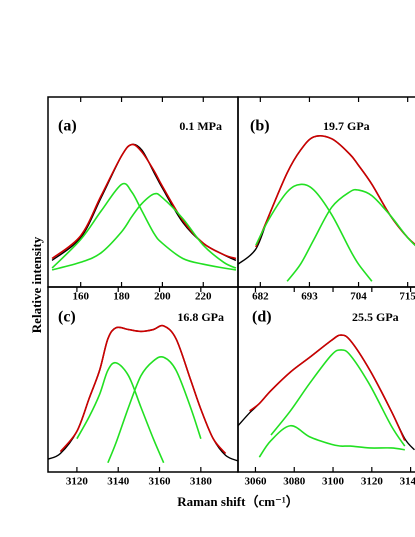  I want to click on x-tick-label: 220, so click(203, 297).